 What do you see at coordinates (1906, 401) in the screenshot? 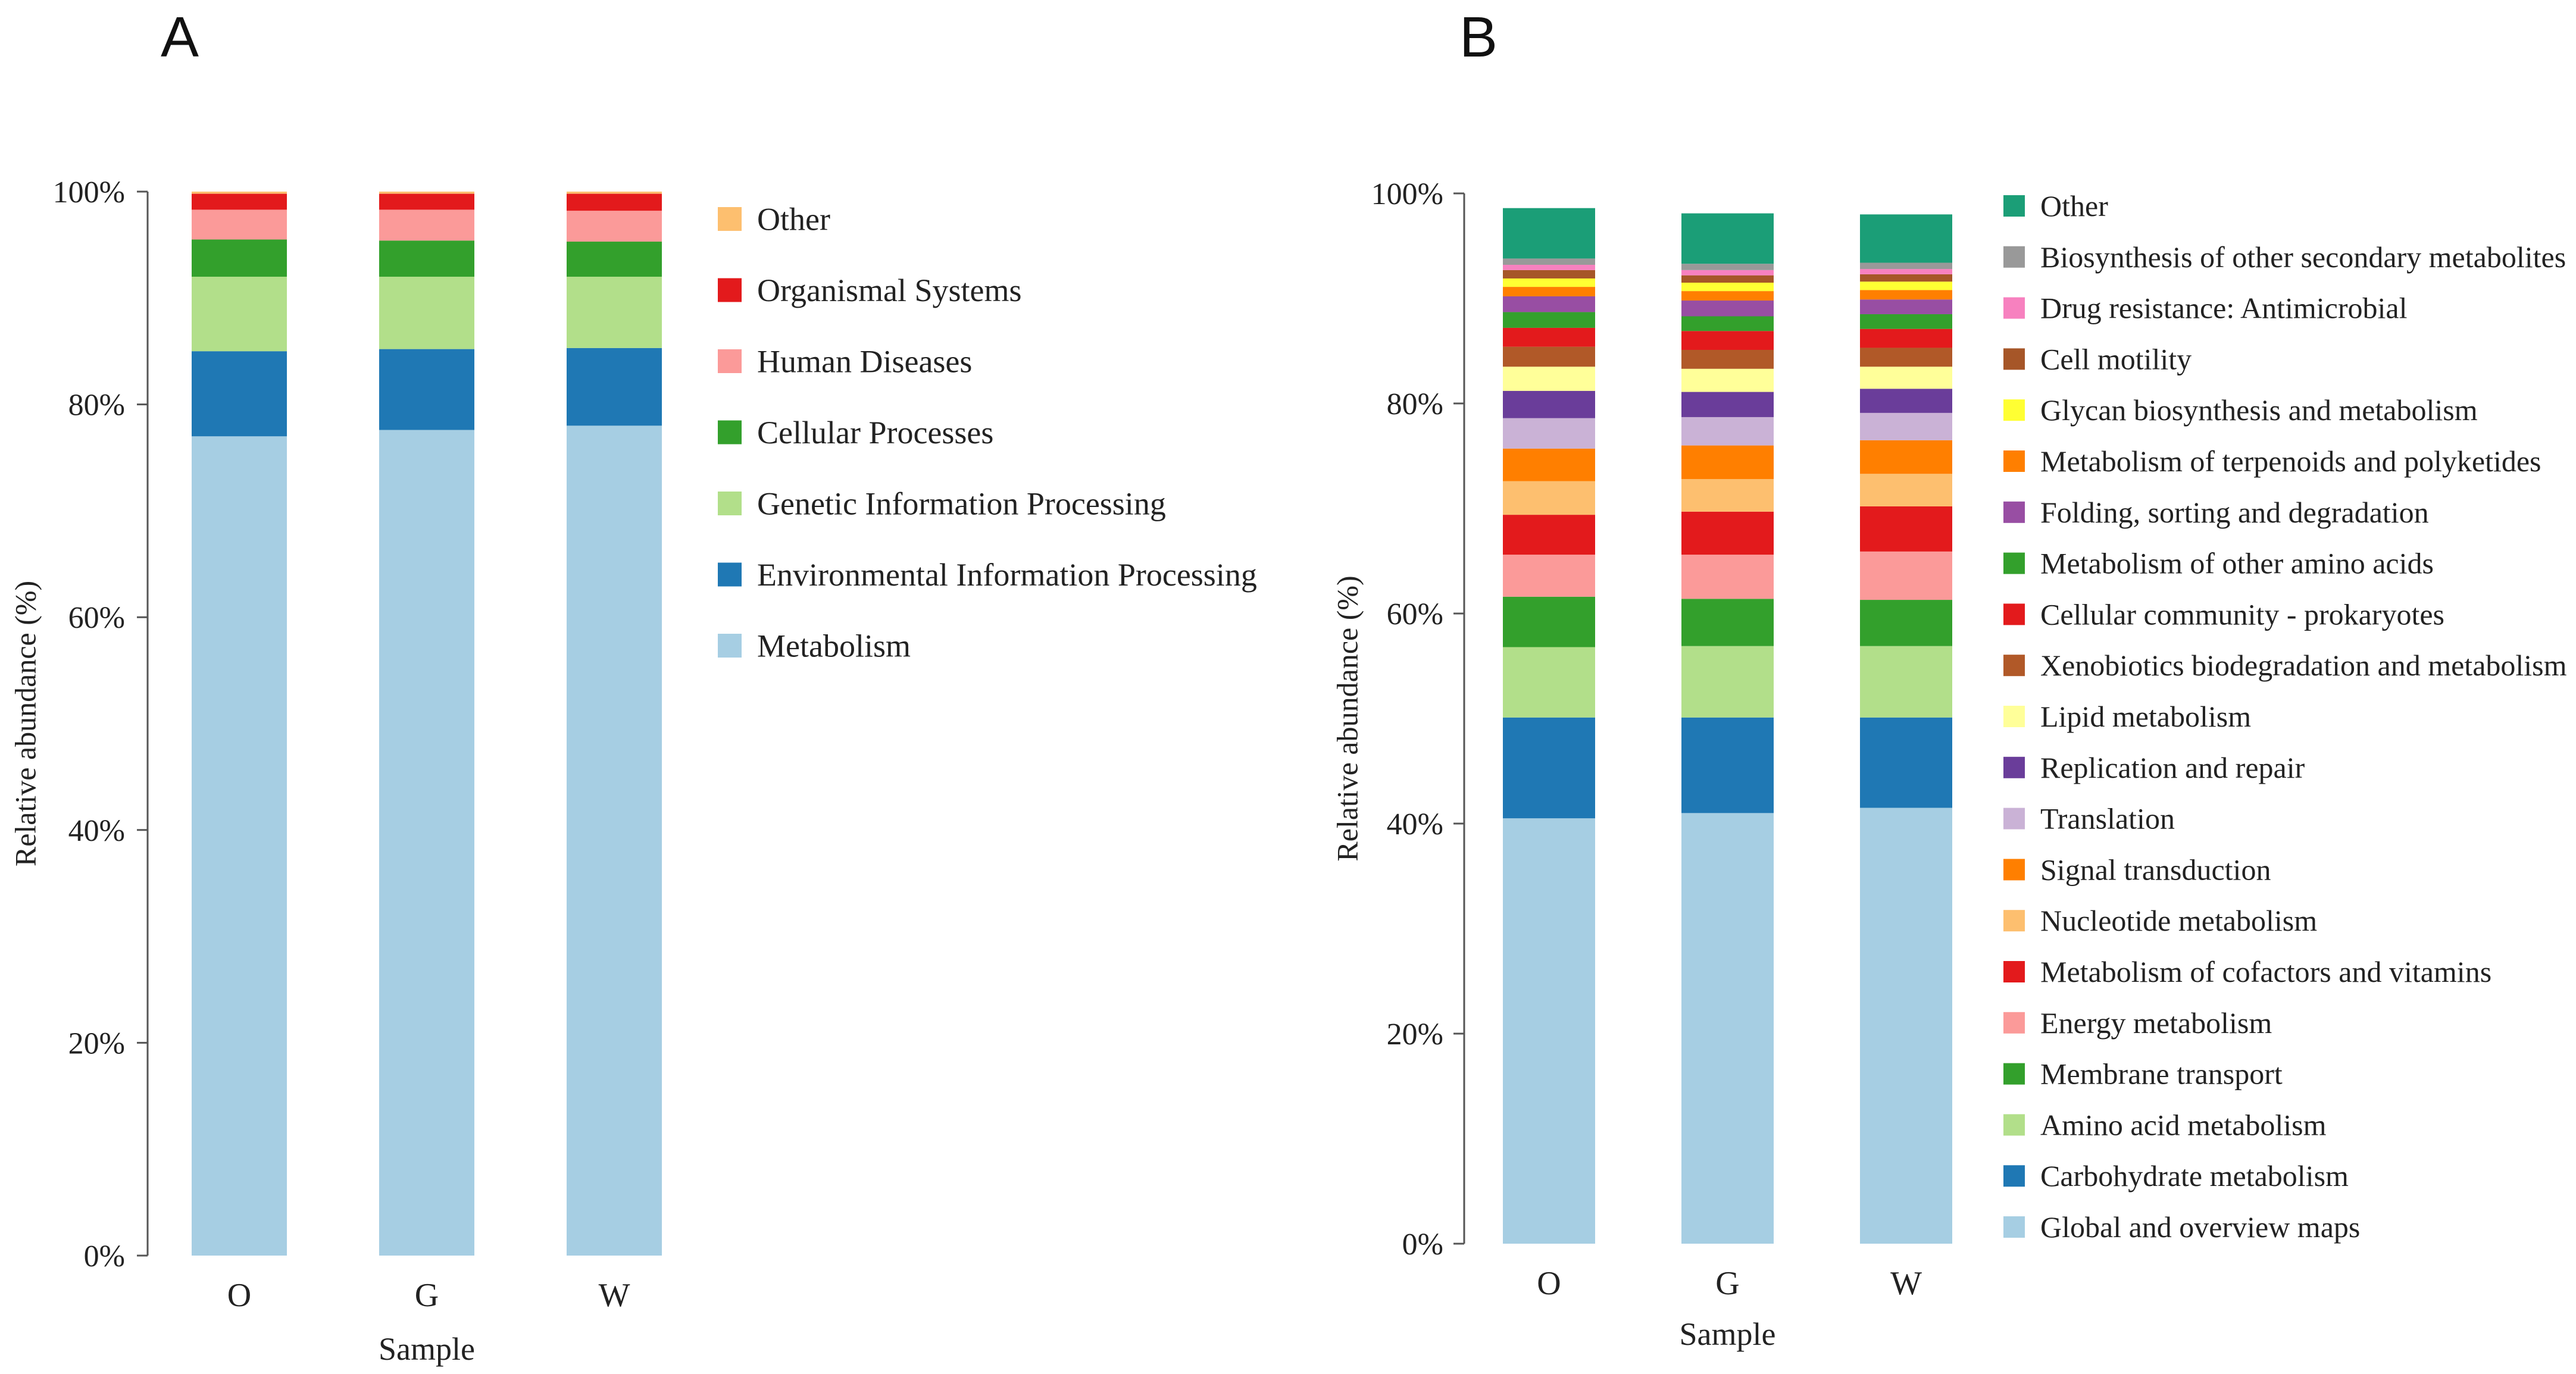
I see `bar-segment-w-replication-and-repair` at bounding box center [1906, 401].